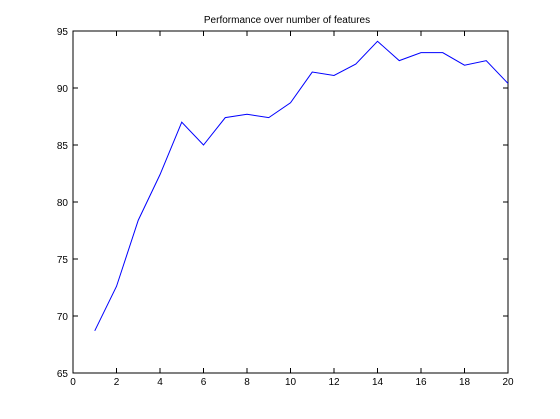 The height and width of the screenshot is (419, 560). I want to click on x-tick-label: 0, so click(73, 382).